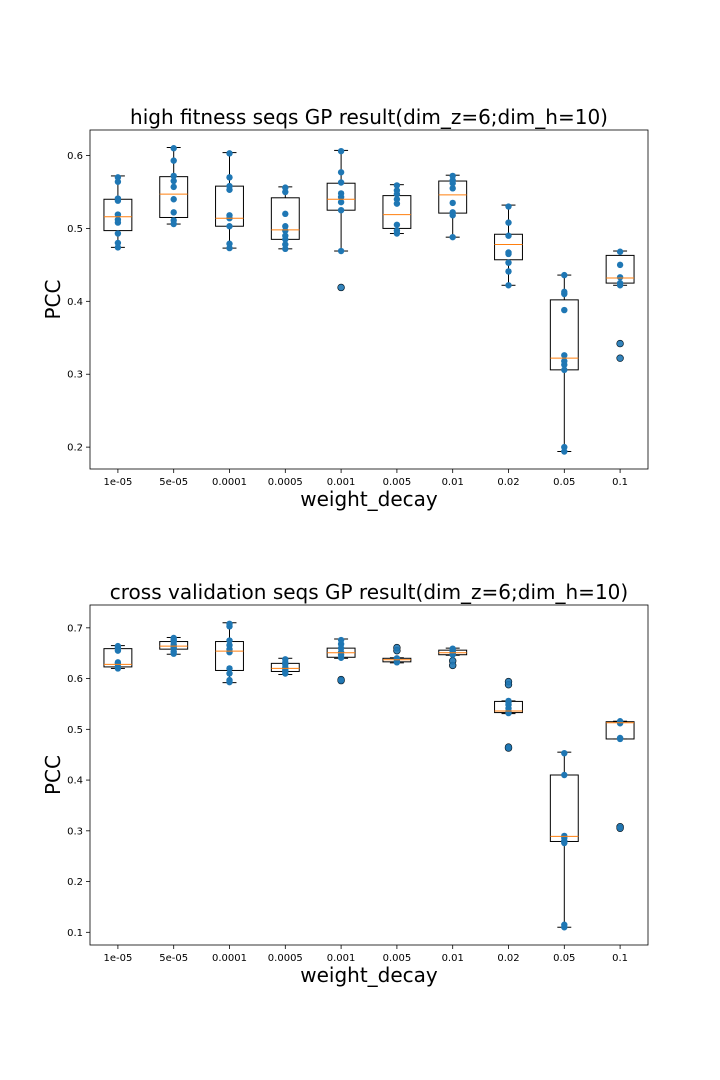 The height and width of the screenshot is (1080, 720). I want to click on x-tick-label: 0.001, so click(341, 482).